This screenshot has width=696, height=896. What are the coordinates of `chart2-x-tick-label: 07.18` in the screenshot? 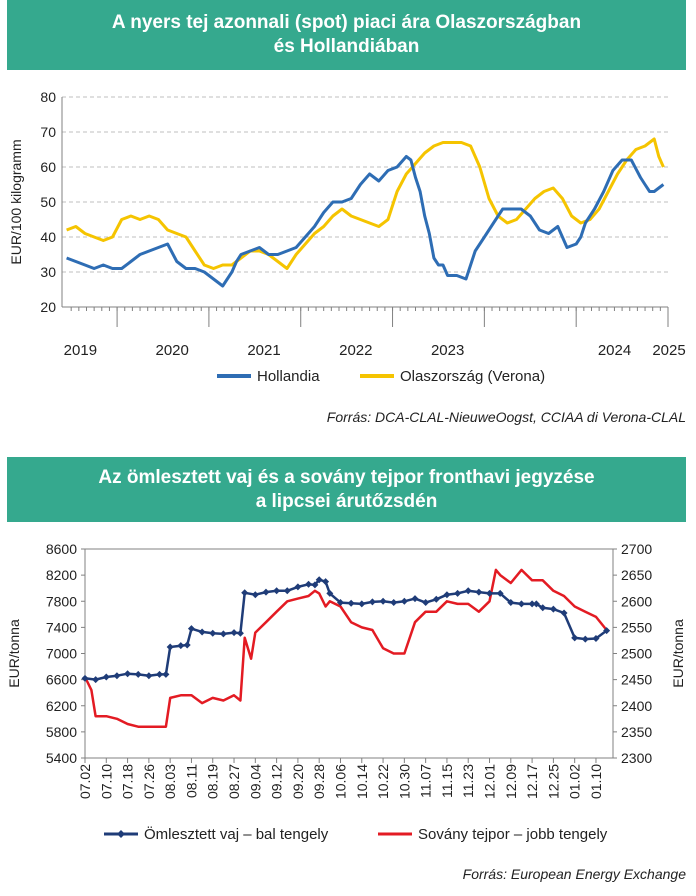 It's located at (128, 781).